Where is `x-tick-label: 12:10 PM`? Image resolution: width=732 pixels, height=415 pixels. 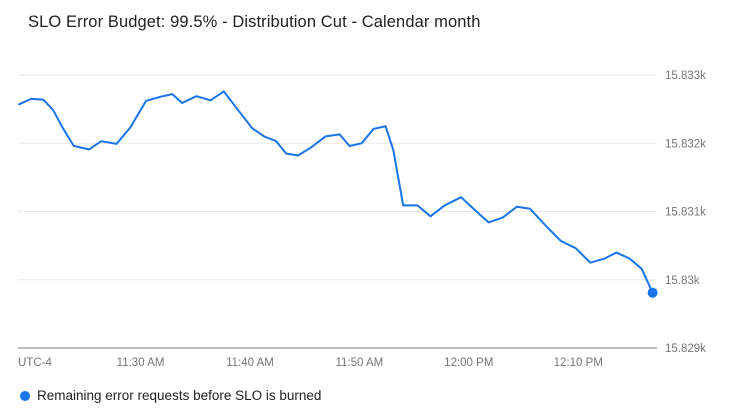 x-tick-label: 12:10 PM is located at coordinates (578, 363).